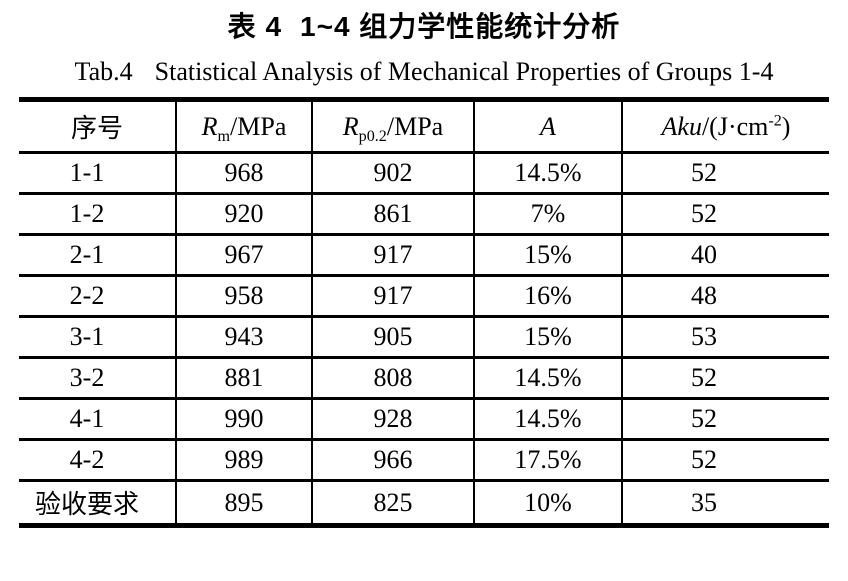 Image resolution: width=848 pixels, height=581 pixels. What do you see at coordinates (243, 418) in the screenshot?
I see `cell-rm: 990` at bounding box center [243, 418].